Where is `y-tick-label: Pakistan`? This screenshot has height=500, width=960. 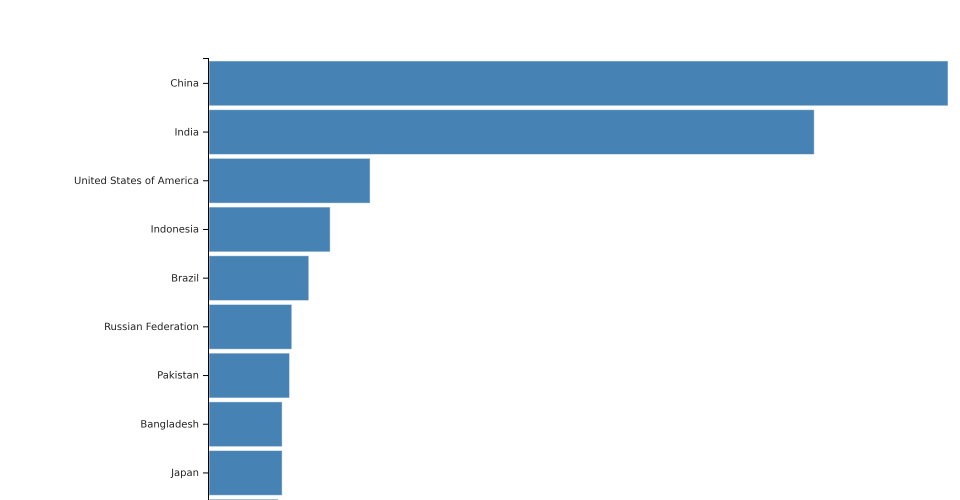 y-tick-label: Pakistan is located at coordinates (178, 376).